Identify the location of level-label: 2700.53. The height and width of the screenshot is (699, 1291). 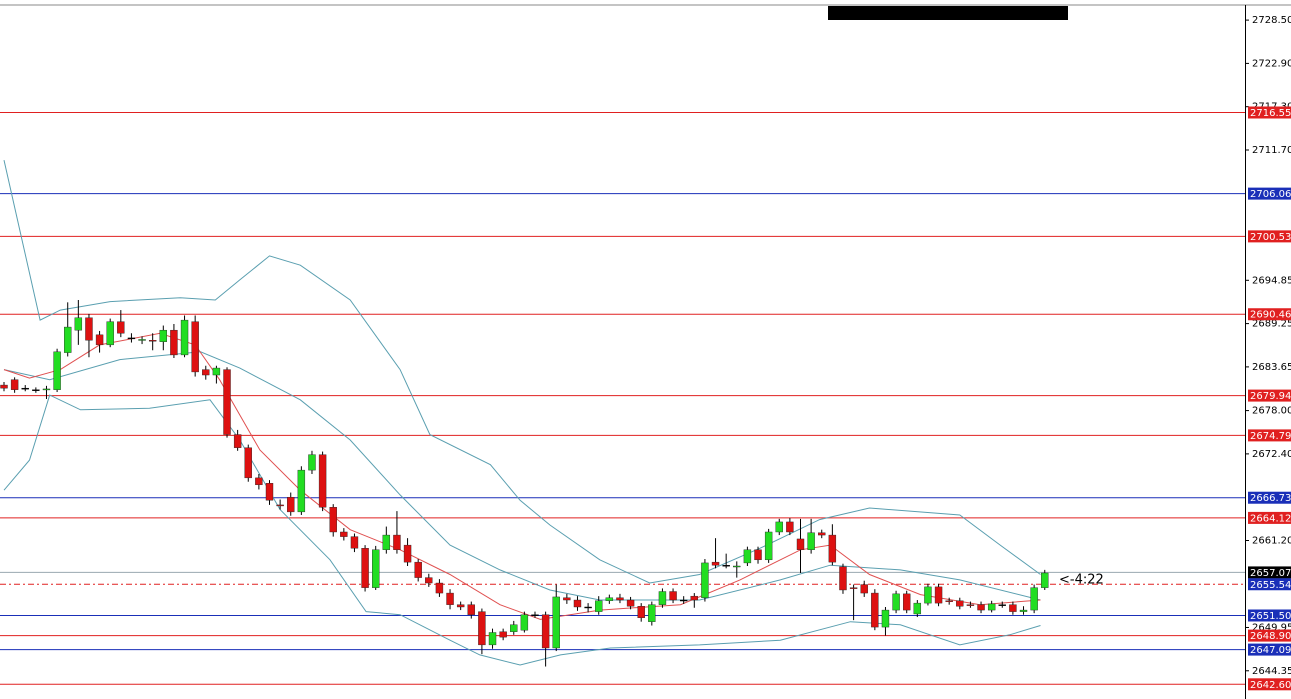
(1270, 237).